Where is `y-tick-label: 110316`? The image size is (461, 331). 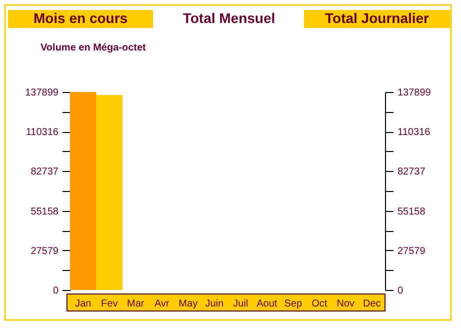
y-tick-label: 110316 is located at coordinates (42, 132).